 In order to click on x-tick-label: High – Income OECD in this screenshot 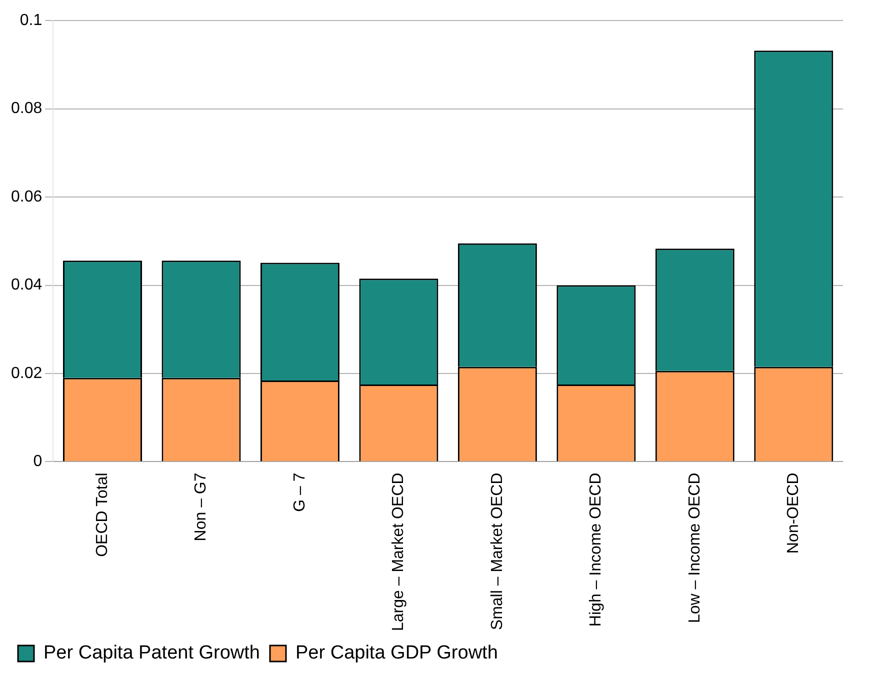, I will do `click(596, 549)`.